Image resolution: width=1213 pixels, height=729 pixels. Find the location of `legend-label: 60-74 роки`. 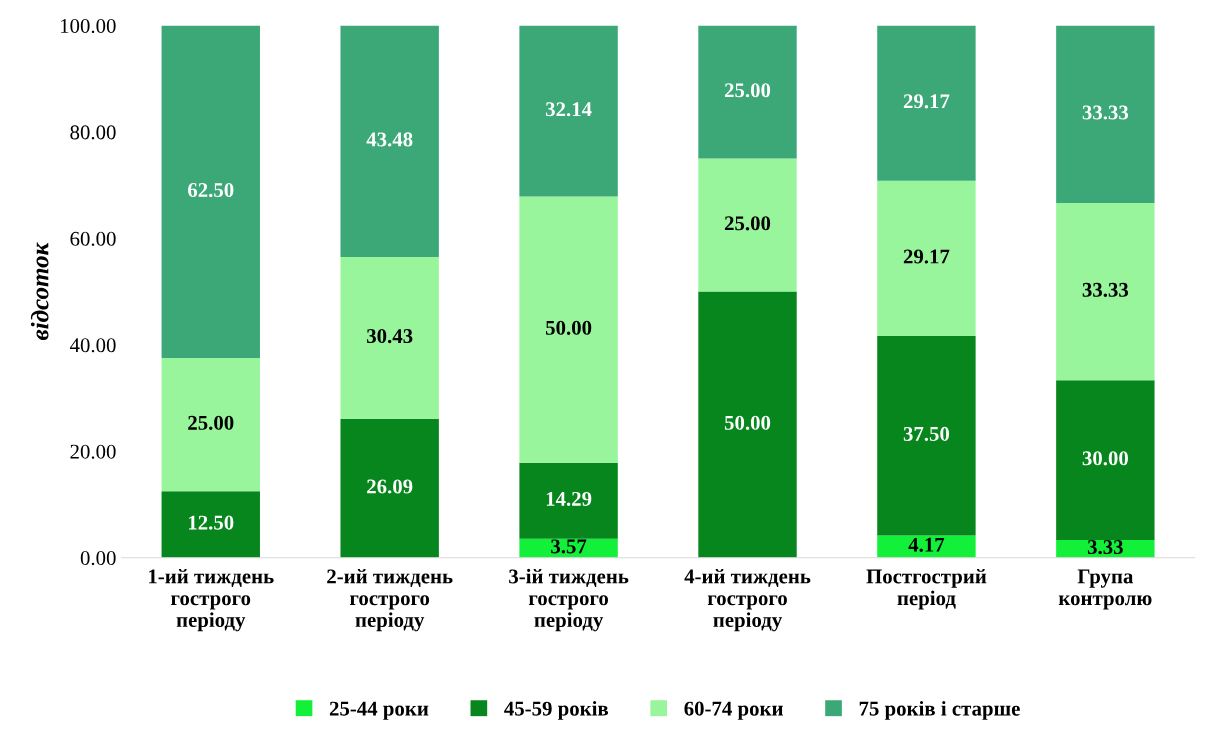

legend-label: 60-74 роки is located at coordinates (733, 710).